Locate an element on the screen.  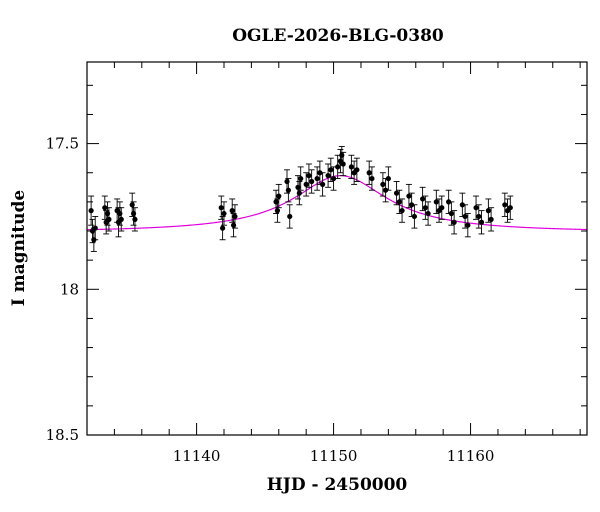
x-tick-label: 11160 is located at coordinates (471, 456).